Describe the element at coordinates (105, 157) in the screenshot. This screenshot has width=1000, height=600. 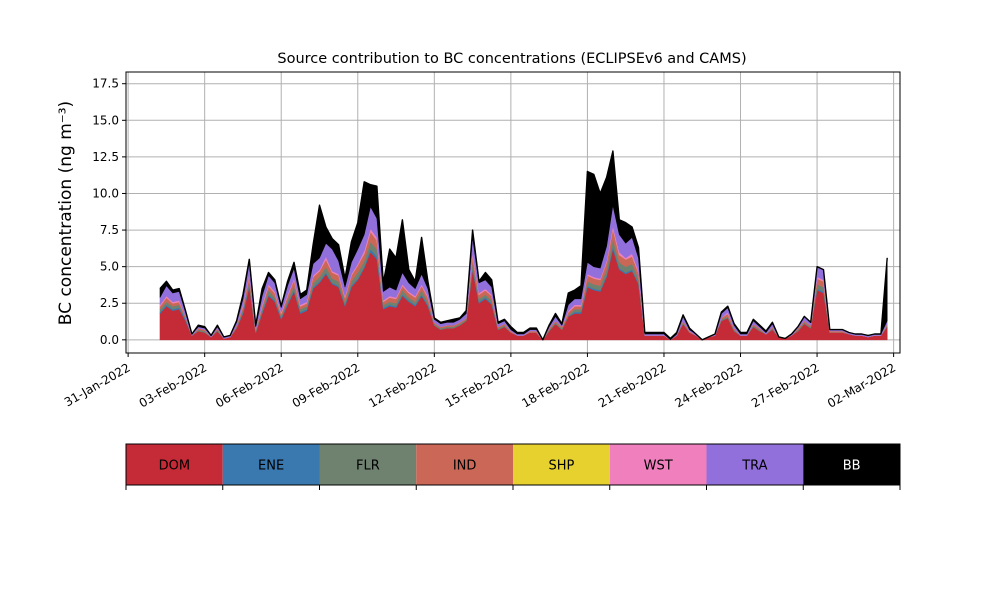
I see `y-tick-label: 12.5` at that location.